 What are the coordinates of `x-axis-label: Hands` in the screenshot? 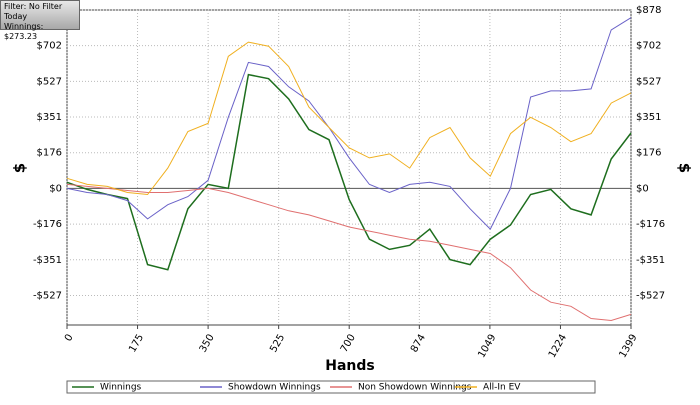 It's located at (350, 366).